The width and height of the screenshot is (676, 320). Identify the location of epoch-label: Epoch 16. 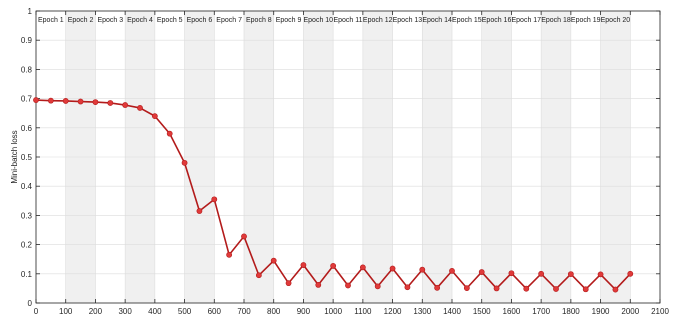
(497, 20).